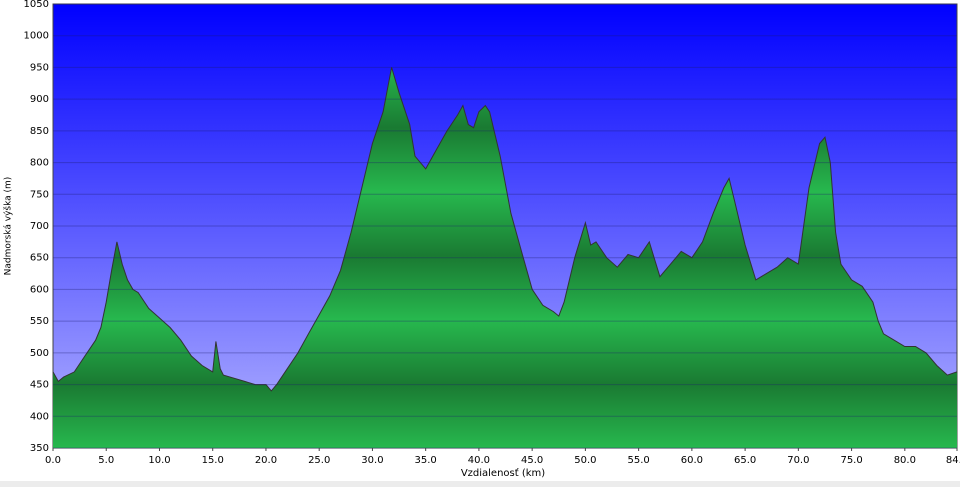 The image size is (960, 491). Describe the element at coordinates (39, 448) in the screenshot. I see `y-tick-label: 350` at that location.